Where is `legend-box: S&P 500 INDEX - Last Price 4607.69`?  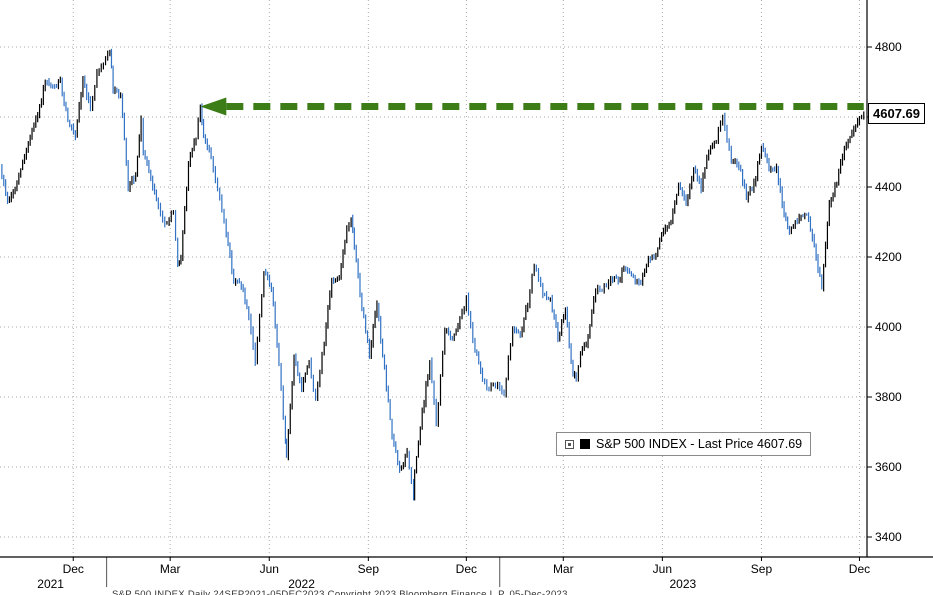
legend-box: S&P 500 INDEX - Last Price 4607.69 is located at coordinates (684, 444).